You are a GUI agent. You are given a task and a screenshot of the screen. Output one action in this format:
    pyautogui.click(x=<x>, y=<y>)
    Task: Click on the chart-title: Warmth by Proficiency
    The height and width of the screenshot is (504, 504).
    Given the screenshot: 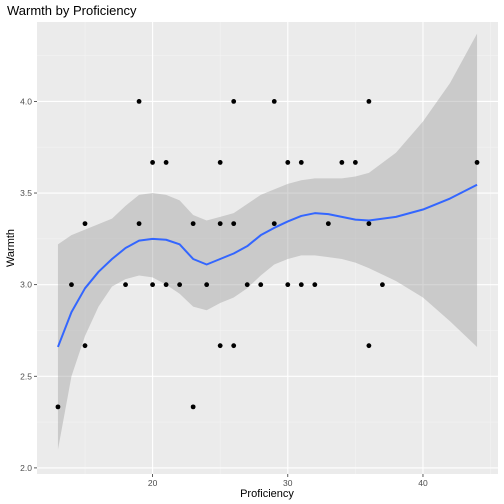 What is the action you would take?
    pyautogui.click(x=72, y=10)
    